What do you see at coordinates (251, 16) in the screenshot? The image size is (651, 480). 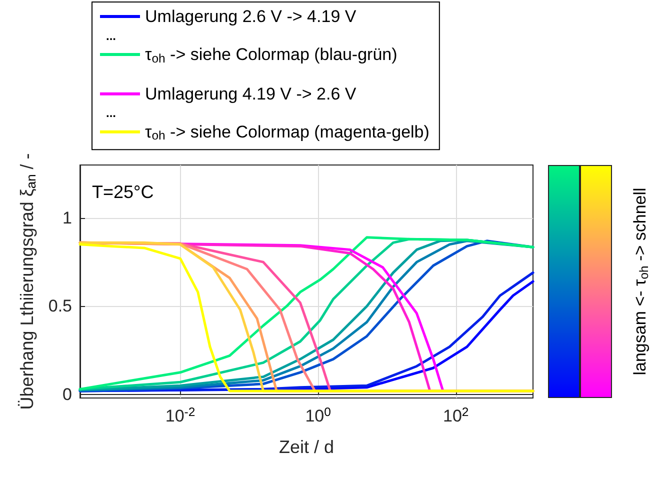 I see `legend-label: Umlagerung 2.6 V -> 4.19 V` at bounding box center [251, 16].